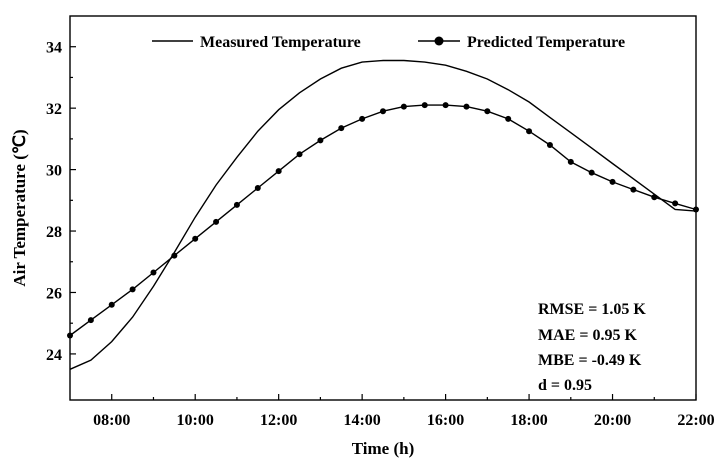  I want to click on metric-mae: MAE = 0.95 K, so click(587, 335).